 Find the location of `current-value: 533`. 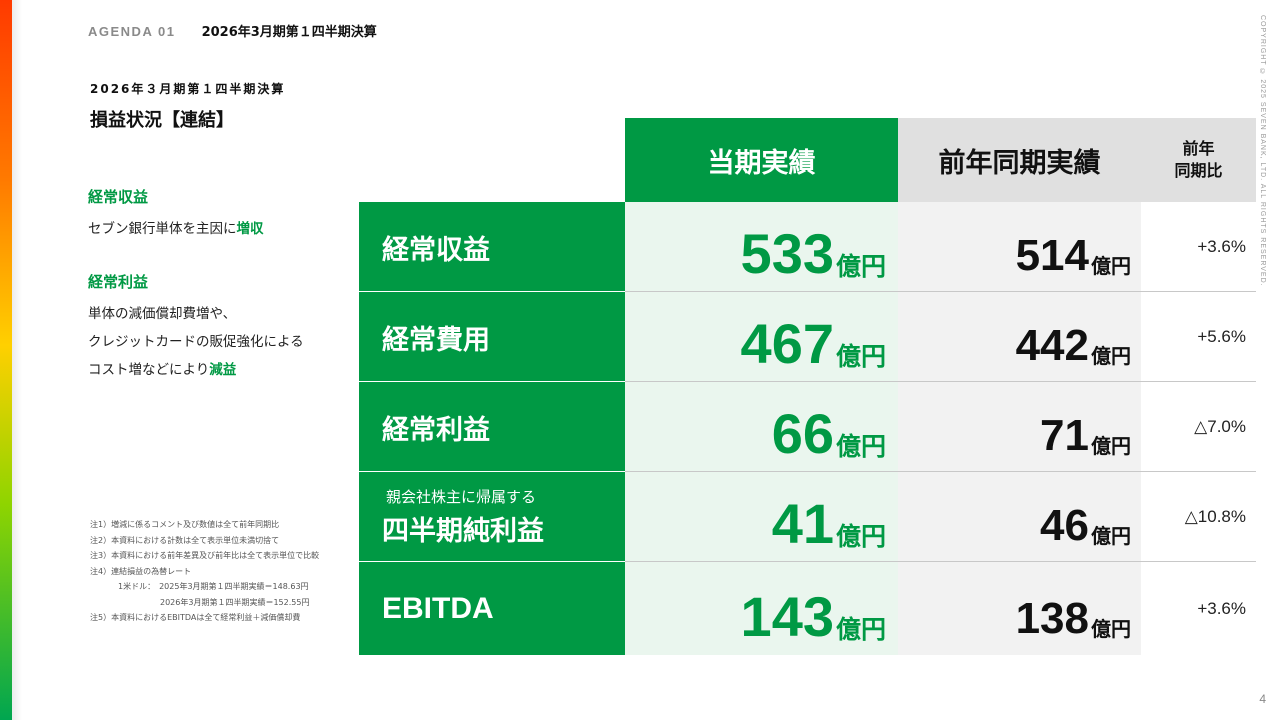

current-value: 533 is located at coordinates (787, 253).